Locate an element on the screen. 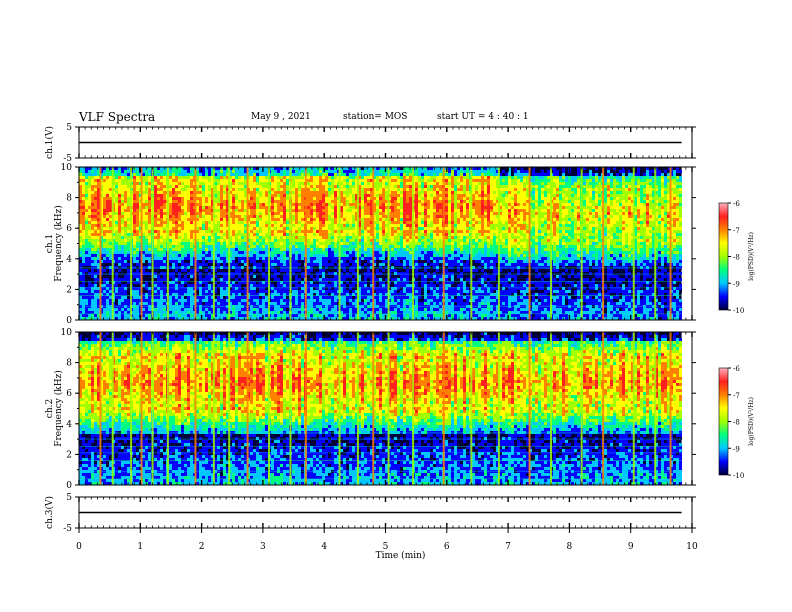 Image resolution: width=792 pixels, height=612 pixels. x-tick-label: 3 is located at coordinates (263, 547).